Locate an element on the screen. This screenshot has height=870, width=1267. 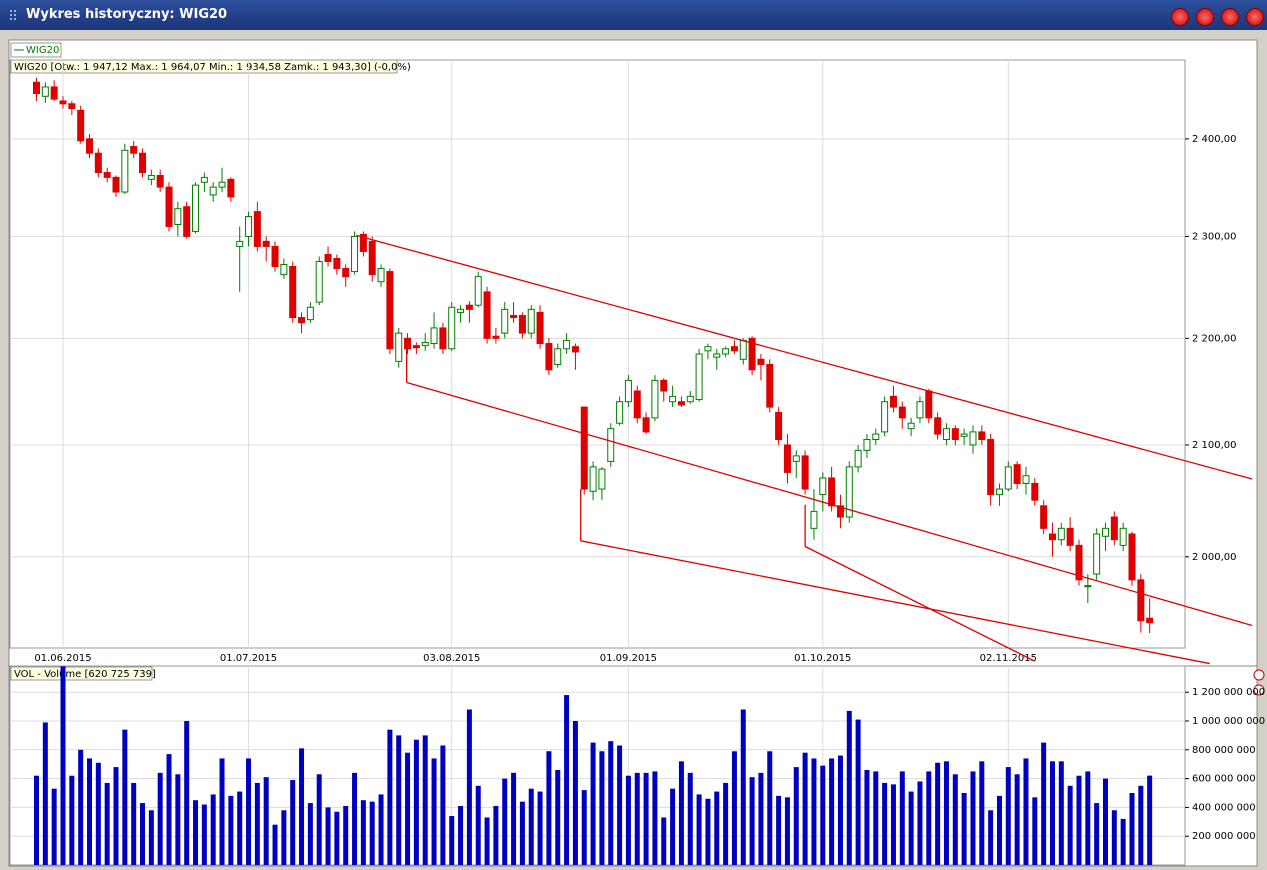
y-tick-label: 1 200 000 000 is located at coordinates (1228, 692).